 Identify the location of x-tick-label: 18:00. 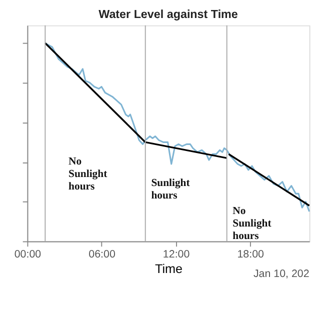
(250, 254).